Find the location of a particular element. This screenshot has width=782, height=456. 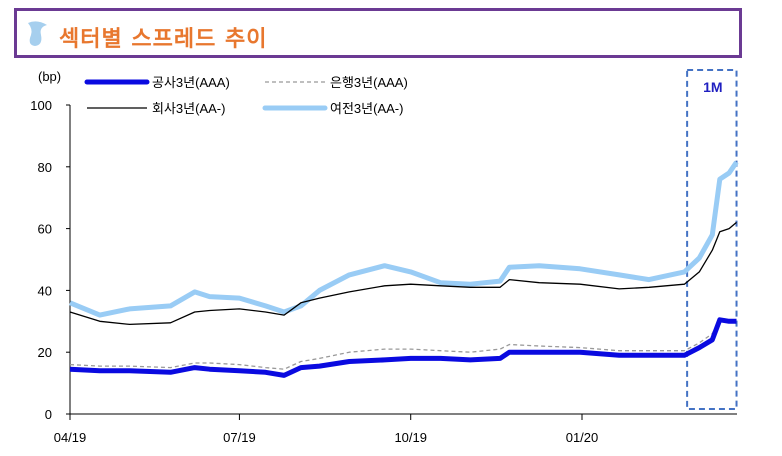

legend-label: 공사3년(AAA) is located at coordinates (191, 82).